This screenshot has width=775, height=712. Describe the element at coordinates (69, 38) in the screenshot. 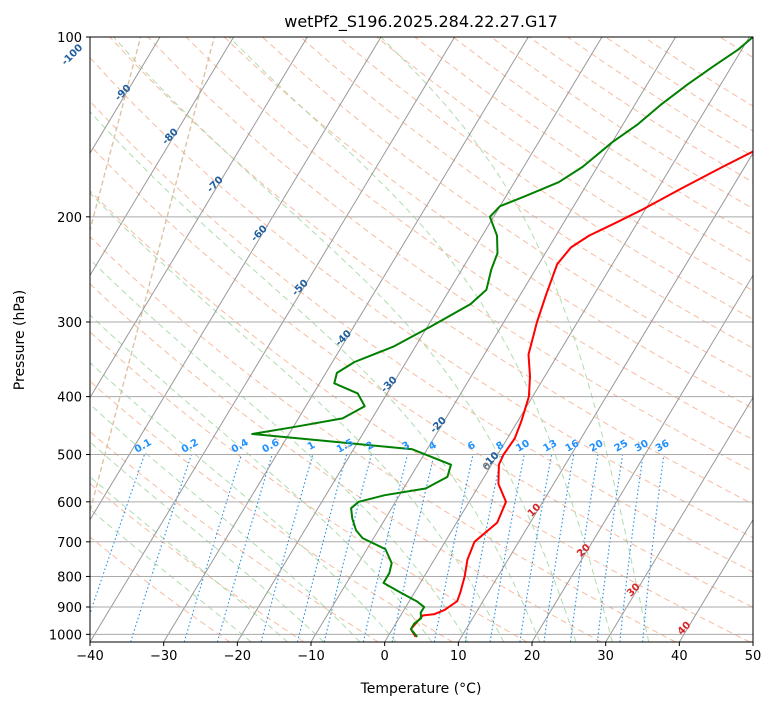

I see `y-tick-label: 100` at that location.